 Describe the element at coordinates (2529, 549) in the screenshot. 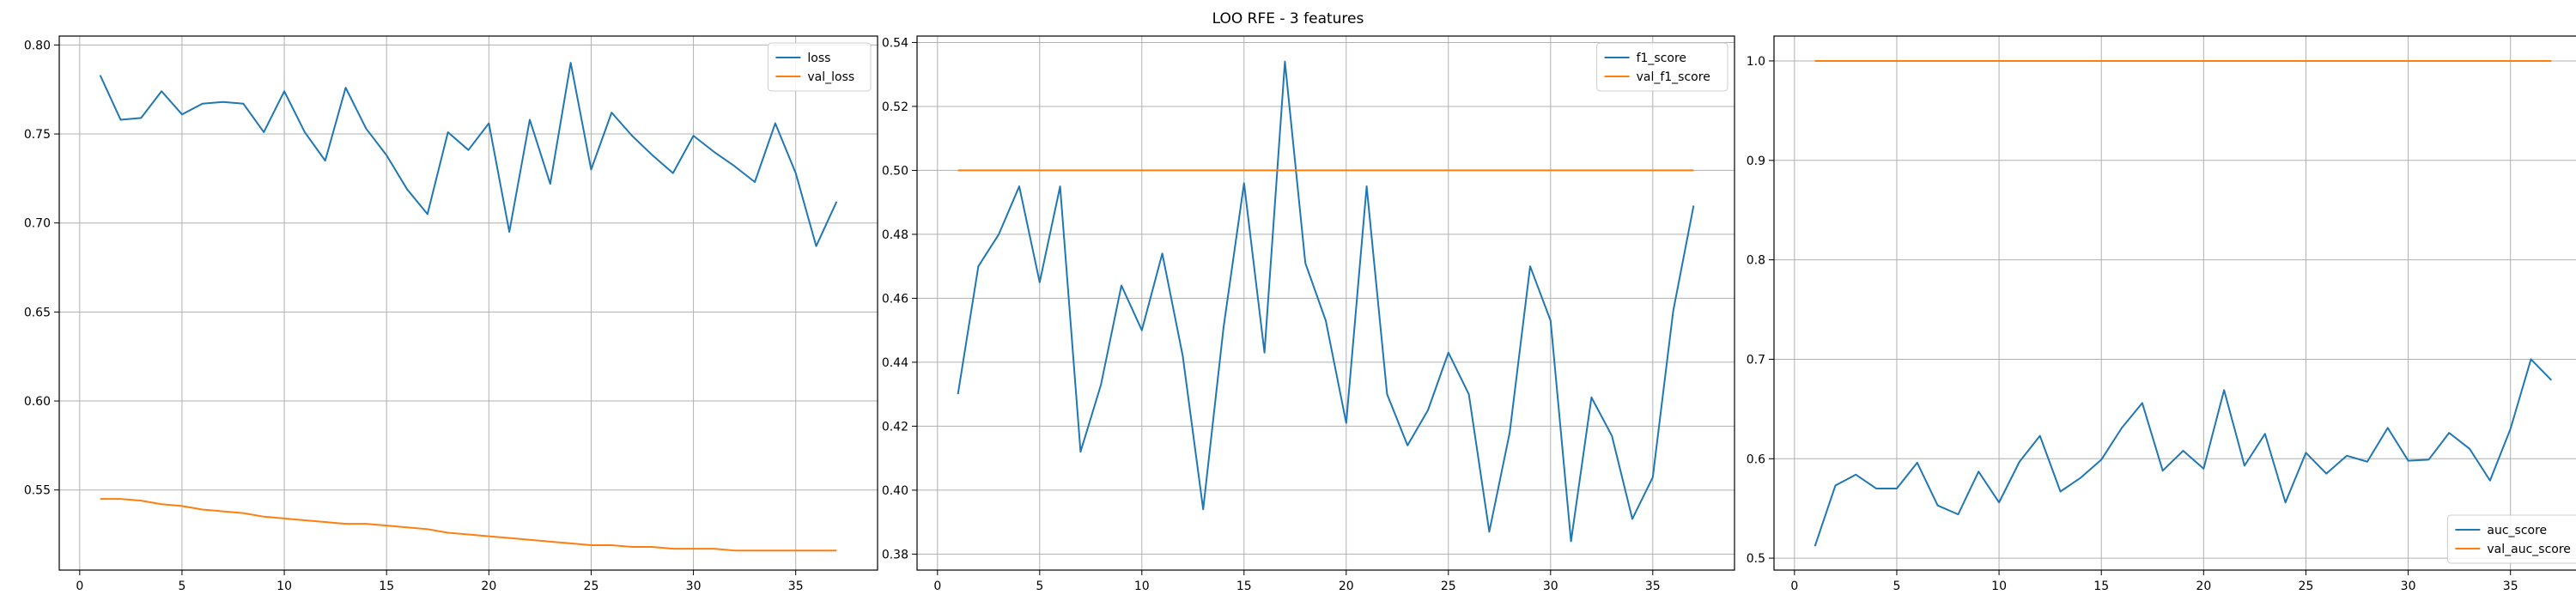

I see `legend-label-val-auc-score: val_auc_score` at that location.